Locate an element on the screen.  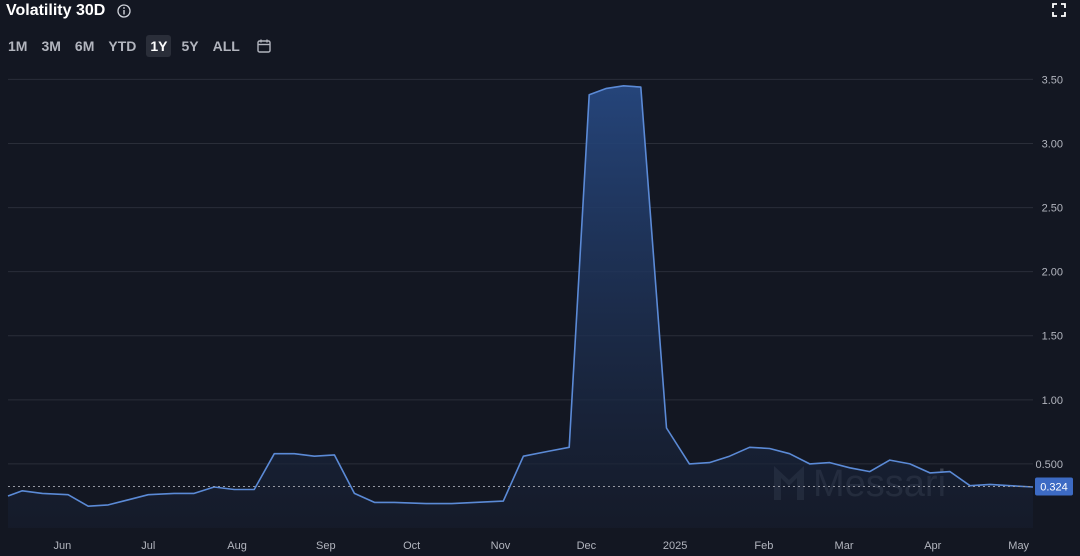
range-button-1m: 1M is located at coordinates (17, 46).